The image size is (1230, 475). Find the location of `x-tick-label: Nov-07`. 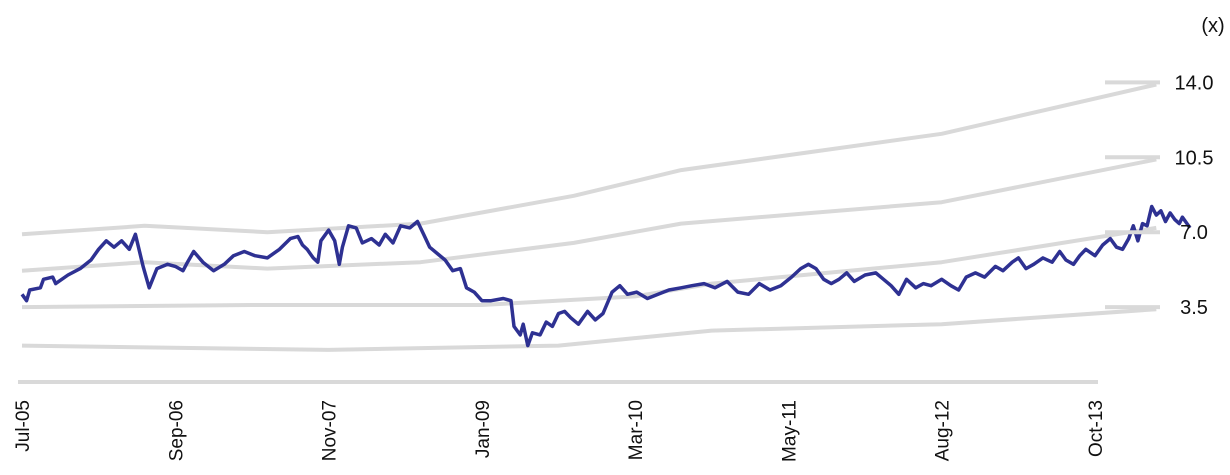

x-tick-label: Nov-07 is located at coordinates (330, 430).